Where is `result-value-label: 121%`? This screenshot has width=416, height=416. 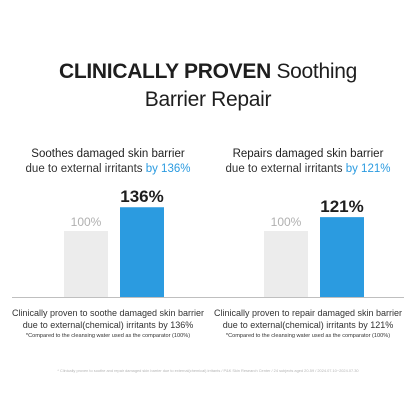
result-value-label: 121% is located at coordinates (341, 206).